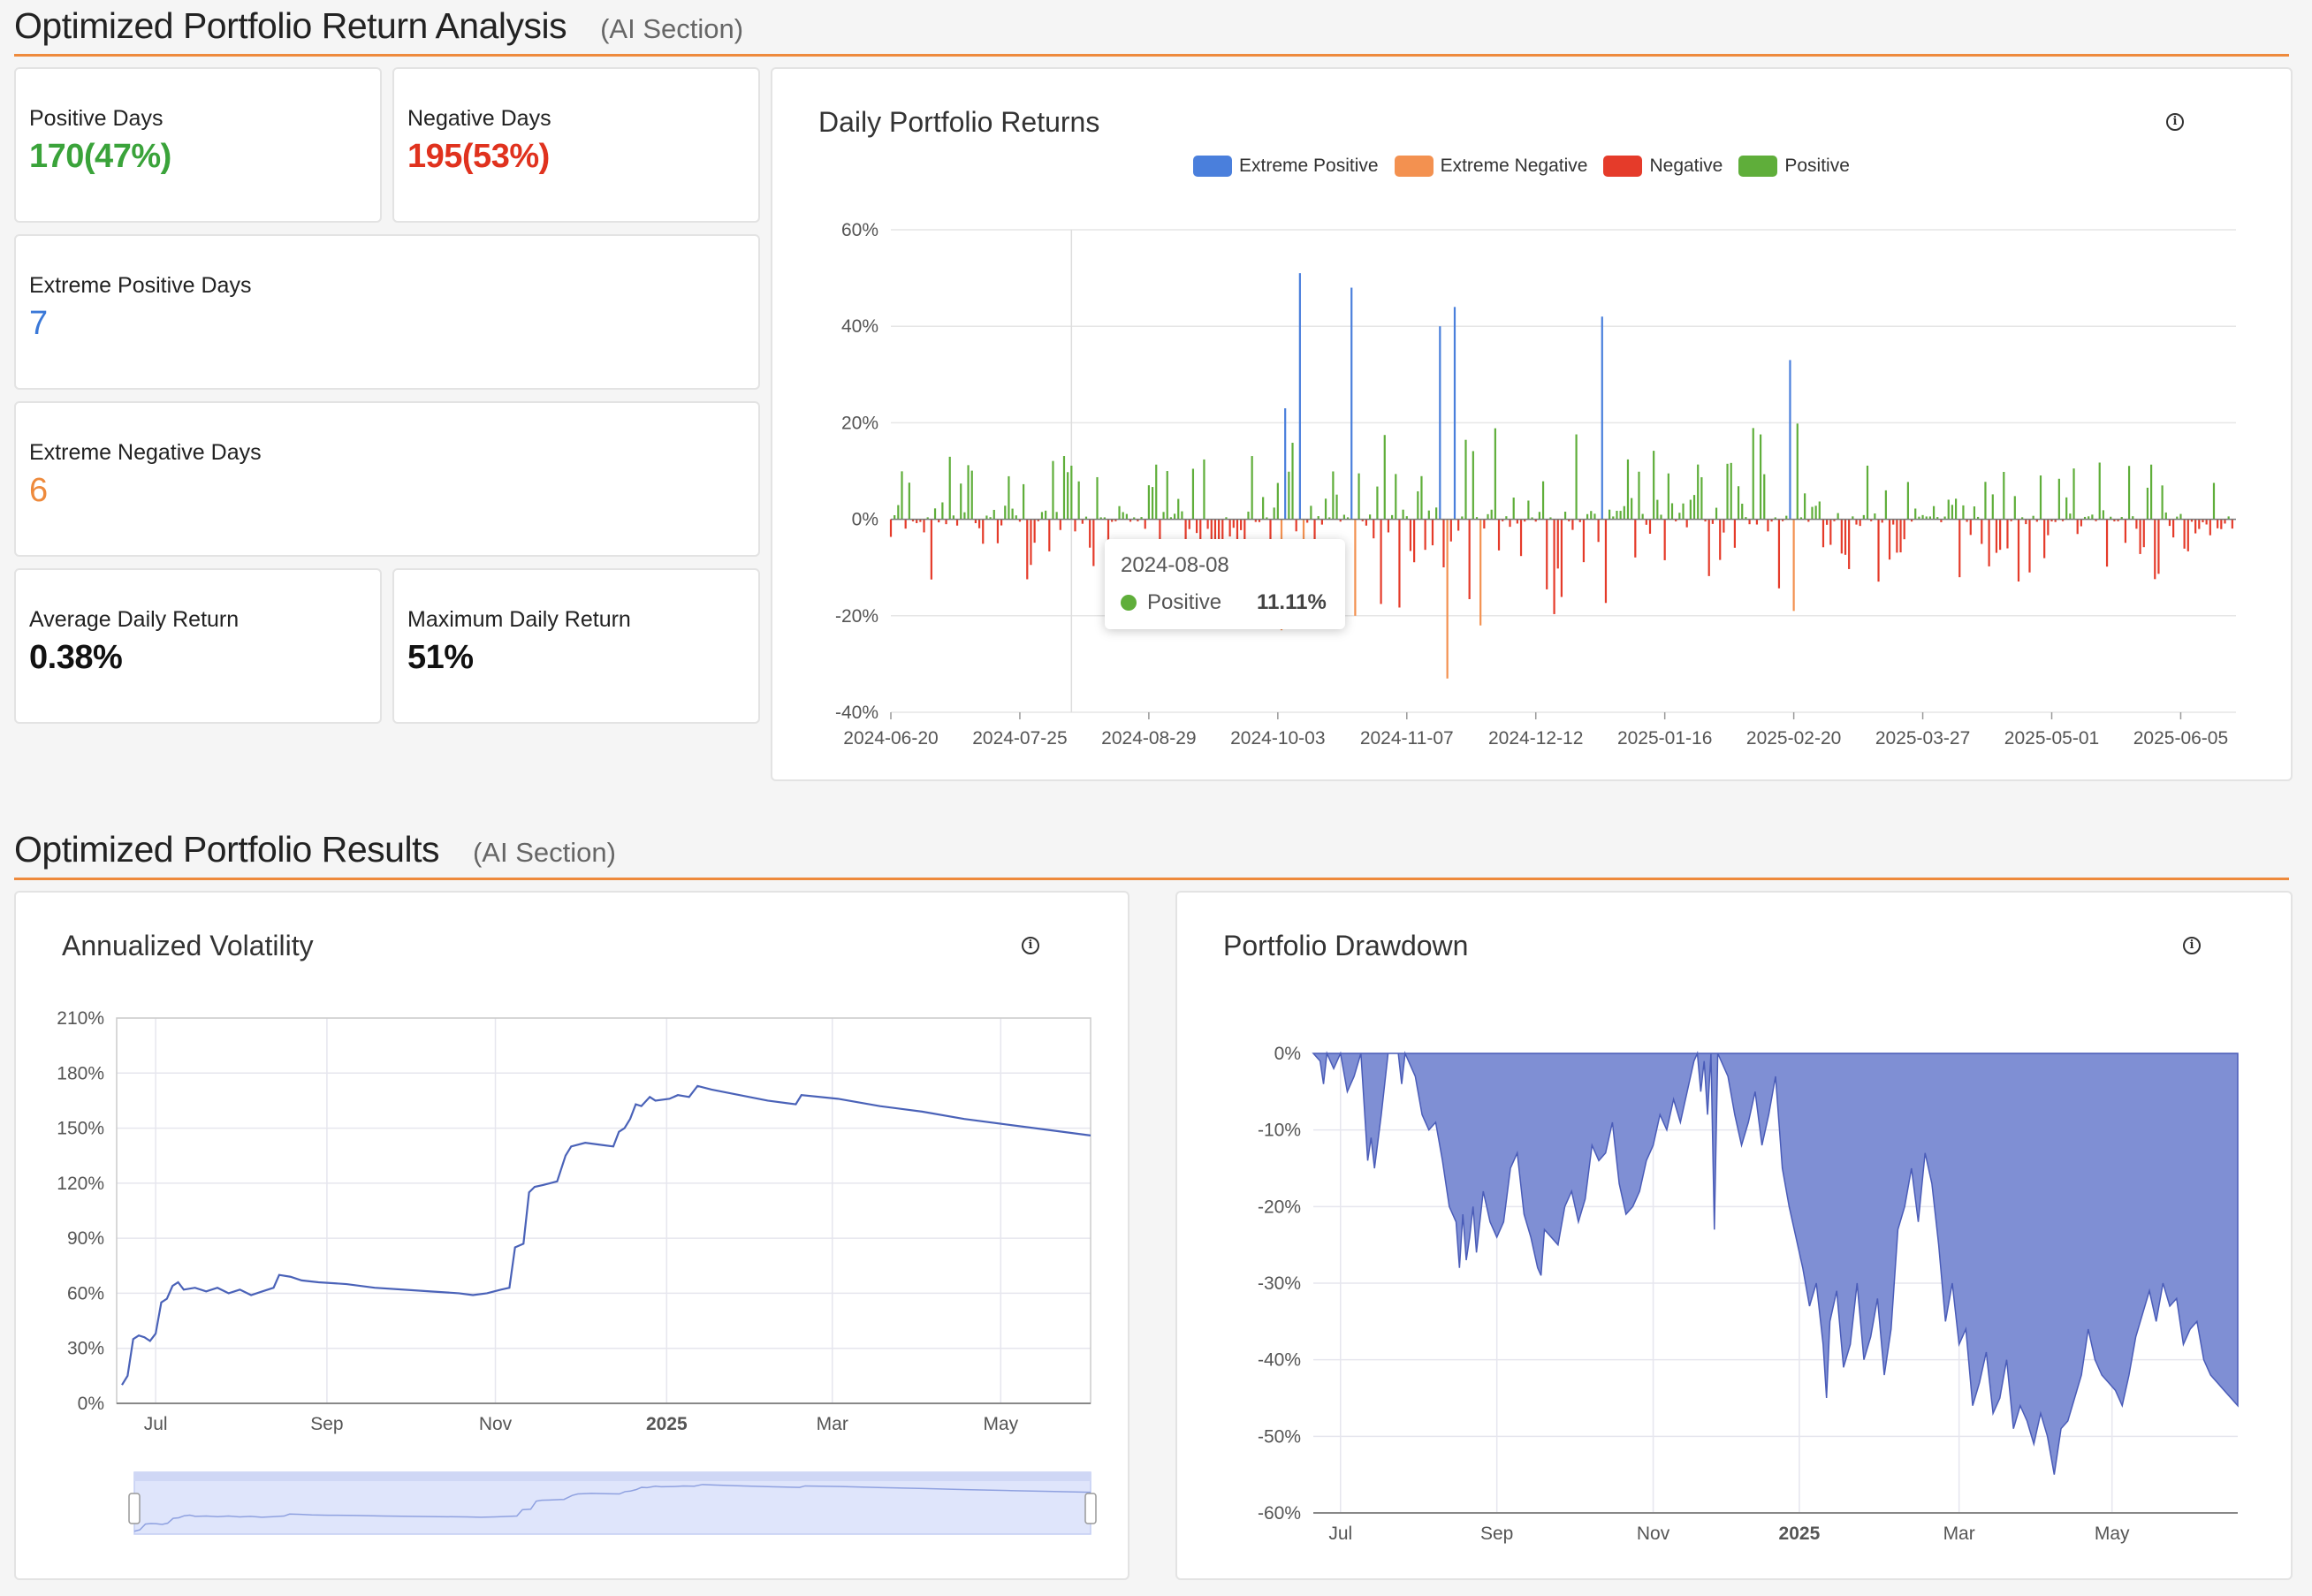 This screenshot has height=1596, width=2312. What do you see at coordinates (290, 25) in the screenshot?
I see `section-title: Optimized Portfolio Return Analysis` at bounding box center [290, 25].